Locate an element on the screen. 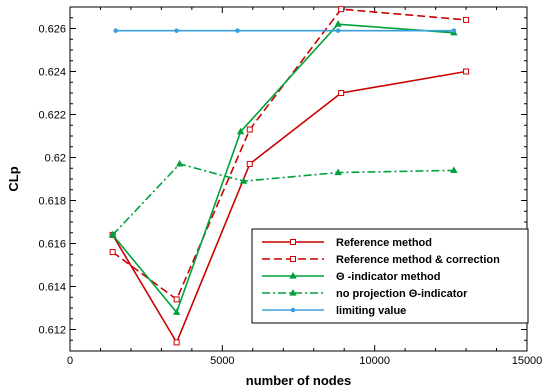 The image size is (544, 390). y-axis-label: CLp is located at coordinates (13, 178).